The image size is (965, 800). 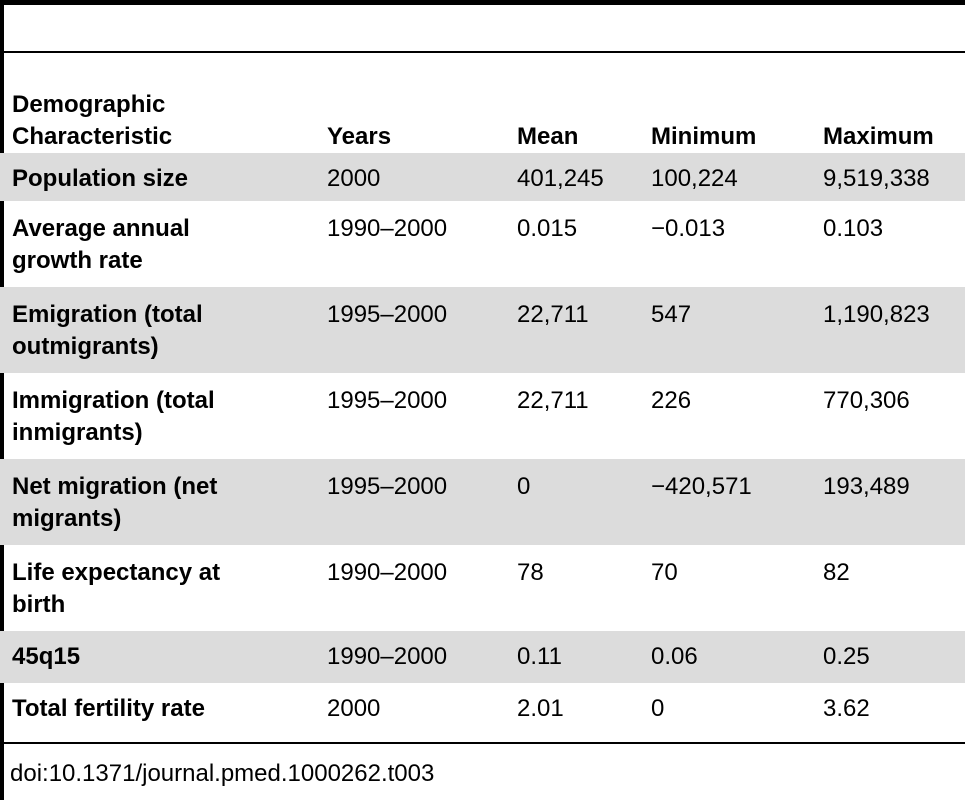 What do you see at coordinates (725, 330) in the screenshot?
I see `cell-minimum: 547` at bounding box center [725, 330].